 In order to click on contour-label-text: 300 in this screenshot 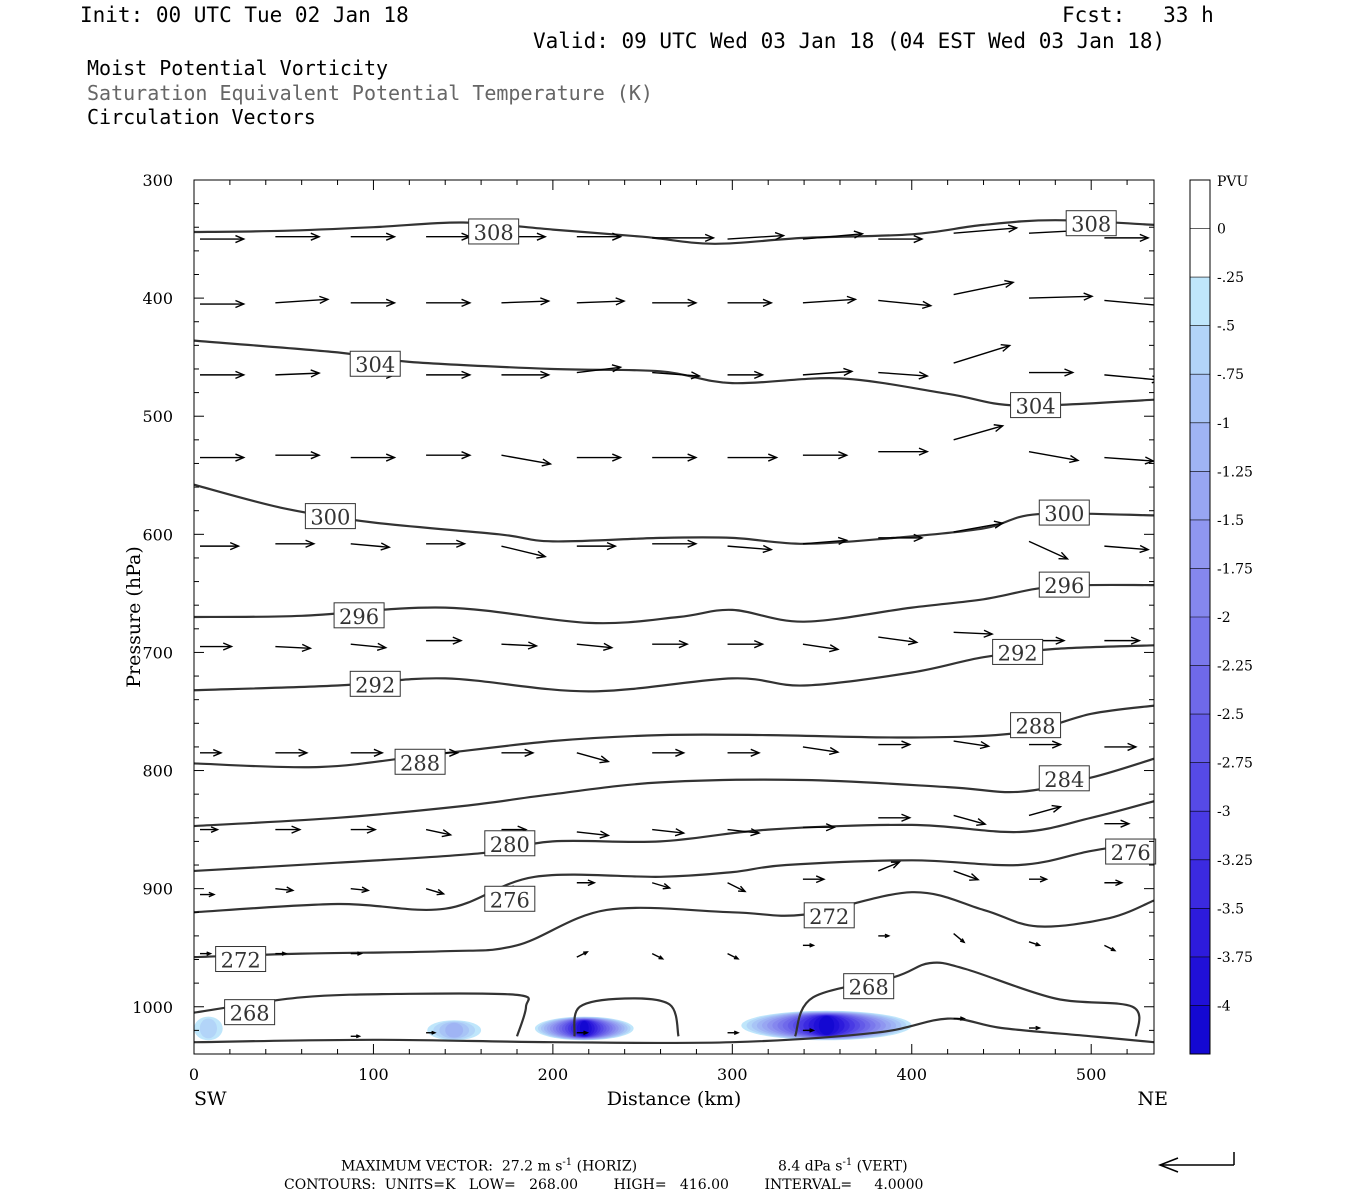, I will do `click(330, 518)`.